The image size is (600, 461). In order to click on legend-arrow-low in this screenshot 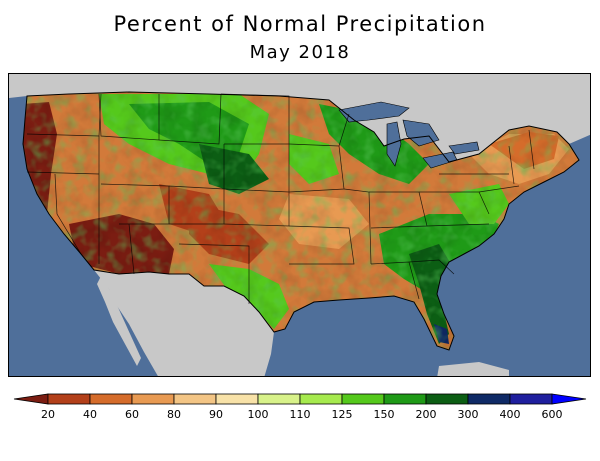, I will do `click(31, 399)`.